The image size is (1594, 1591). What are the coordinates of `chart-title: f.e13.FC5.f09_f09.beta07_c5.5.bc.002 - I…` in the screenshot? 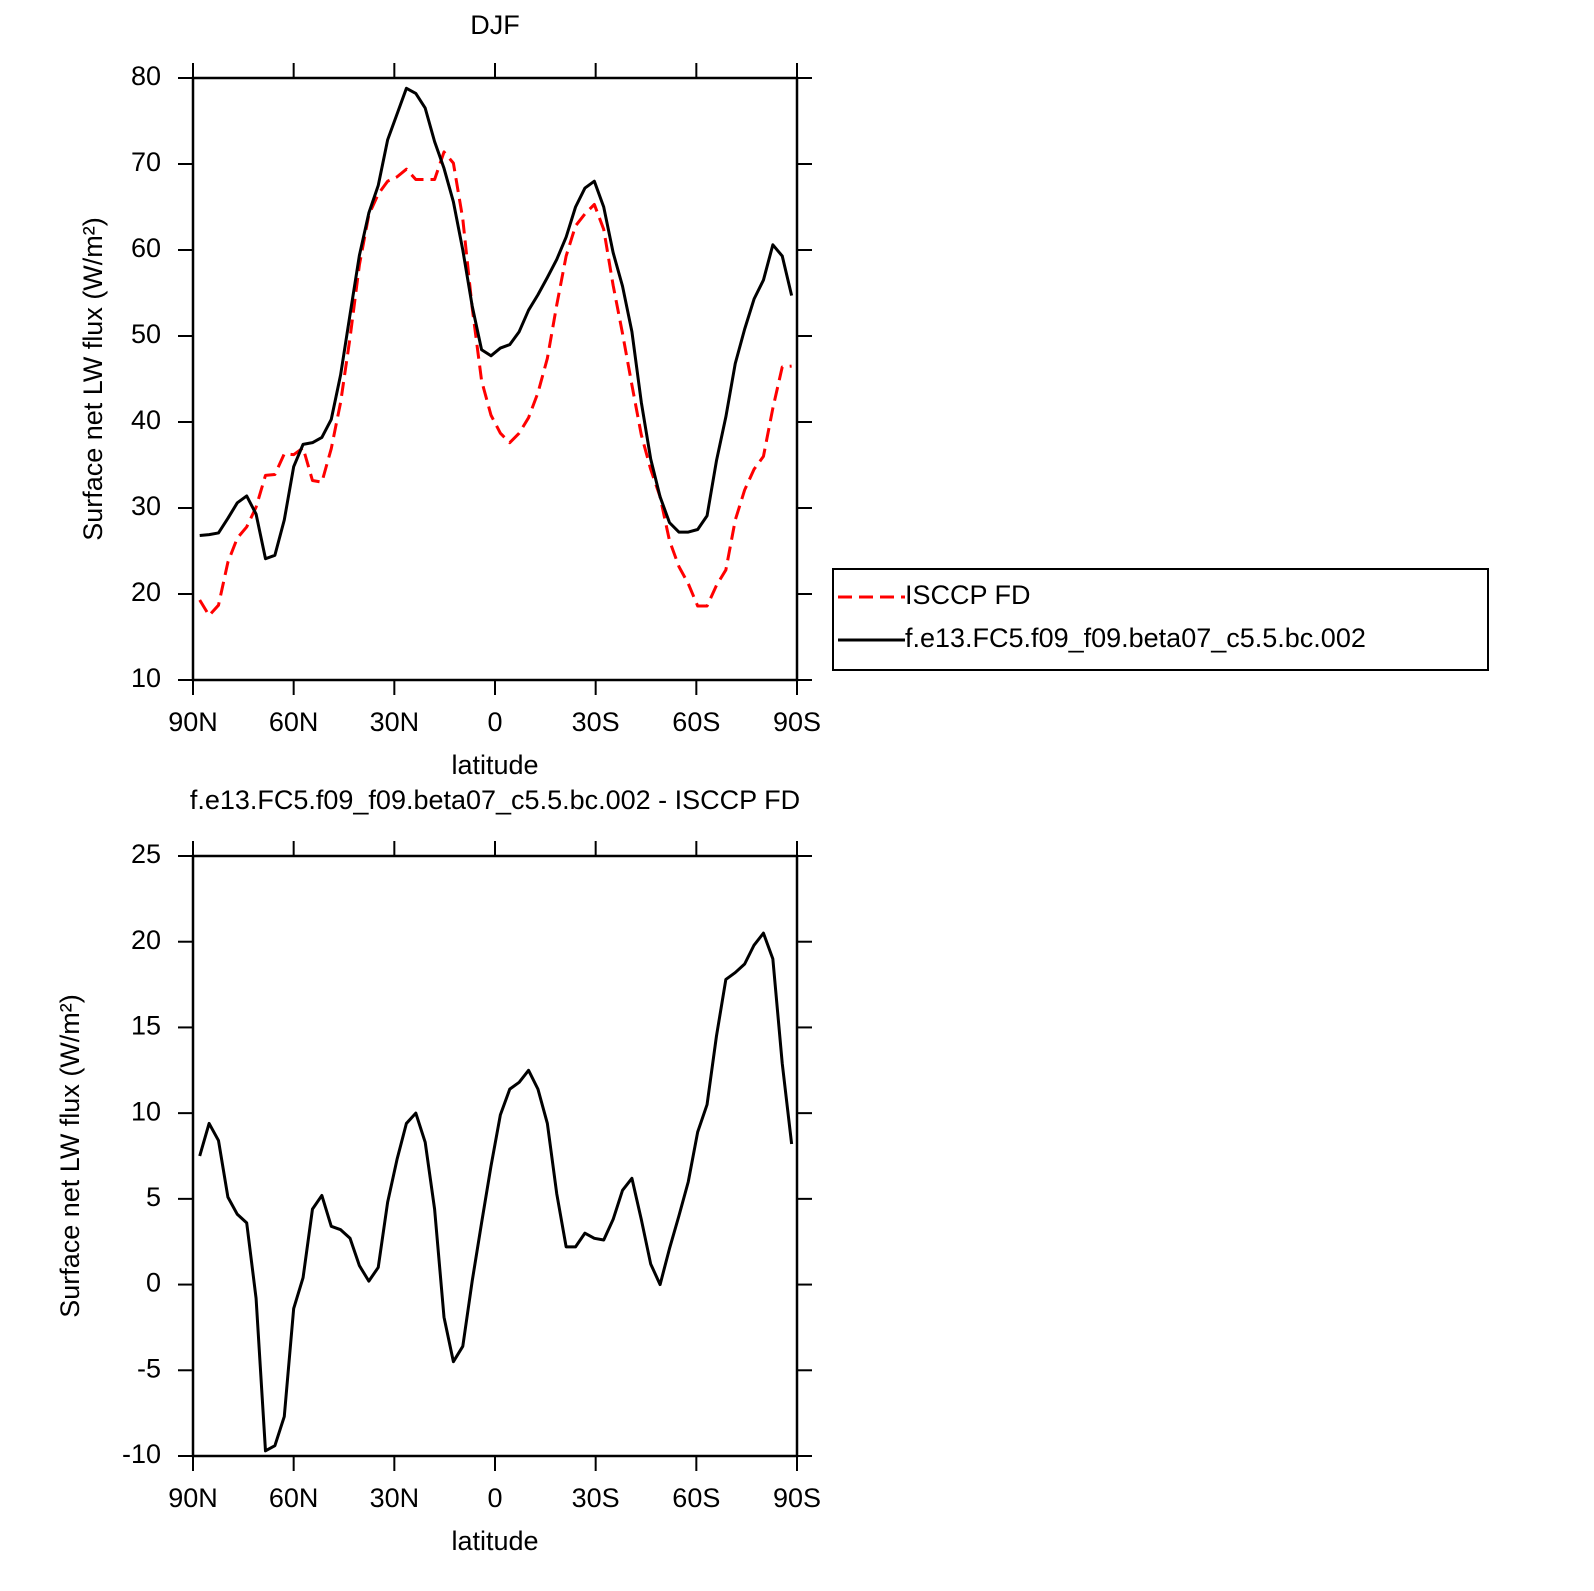 It's located at (495, 800).